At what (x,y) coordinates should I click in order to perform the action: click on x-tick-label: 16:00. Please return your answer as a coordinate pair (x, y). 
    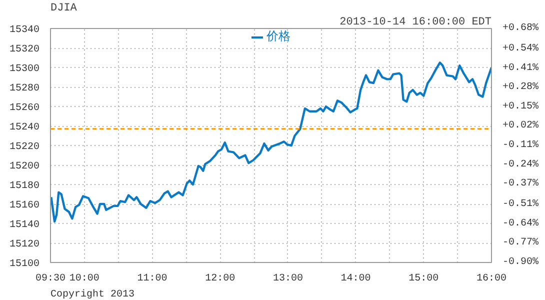
    Looking at the image, I should click on (491, 279).